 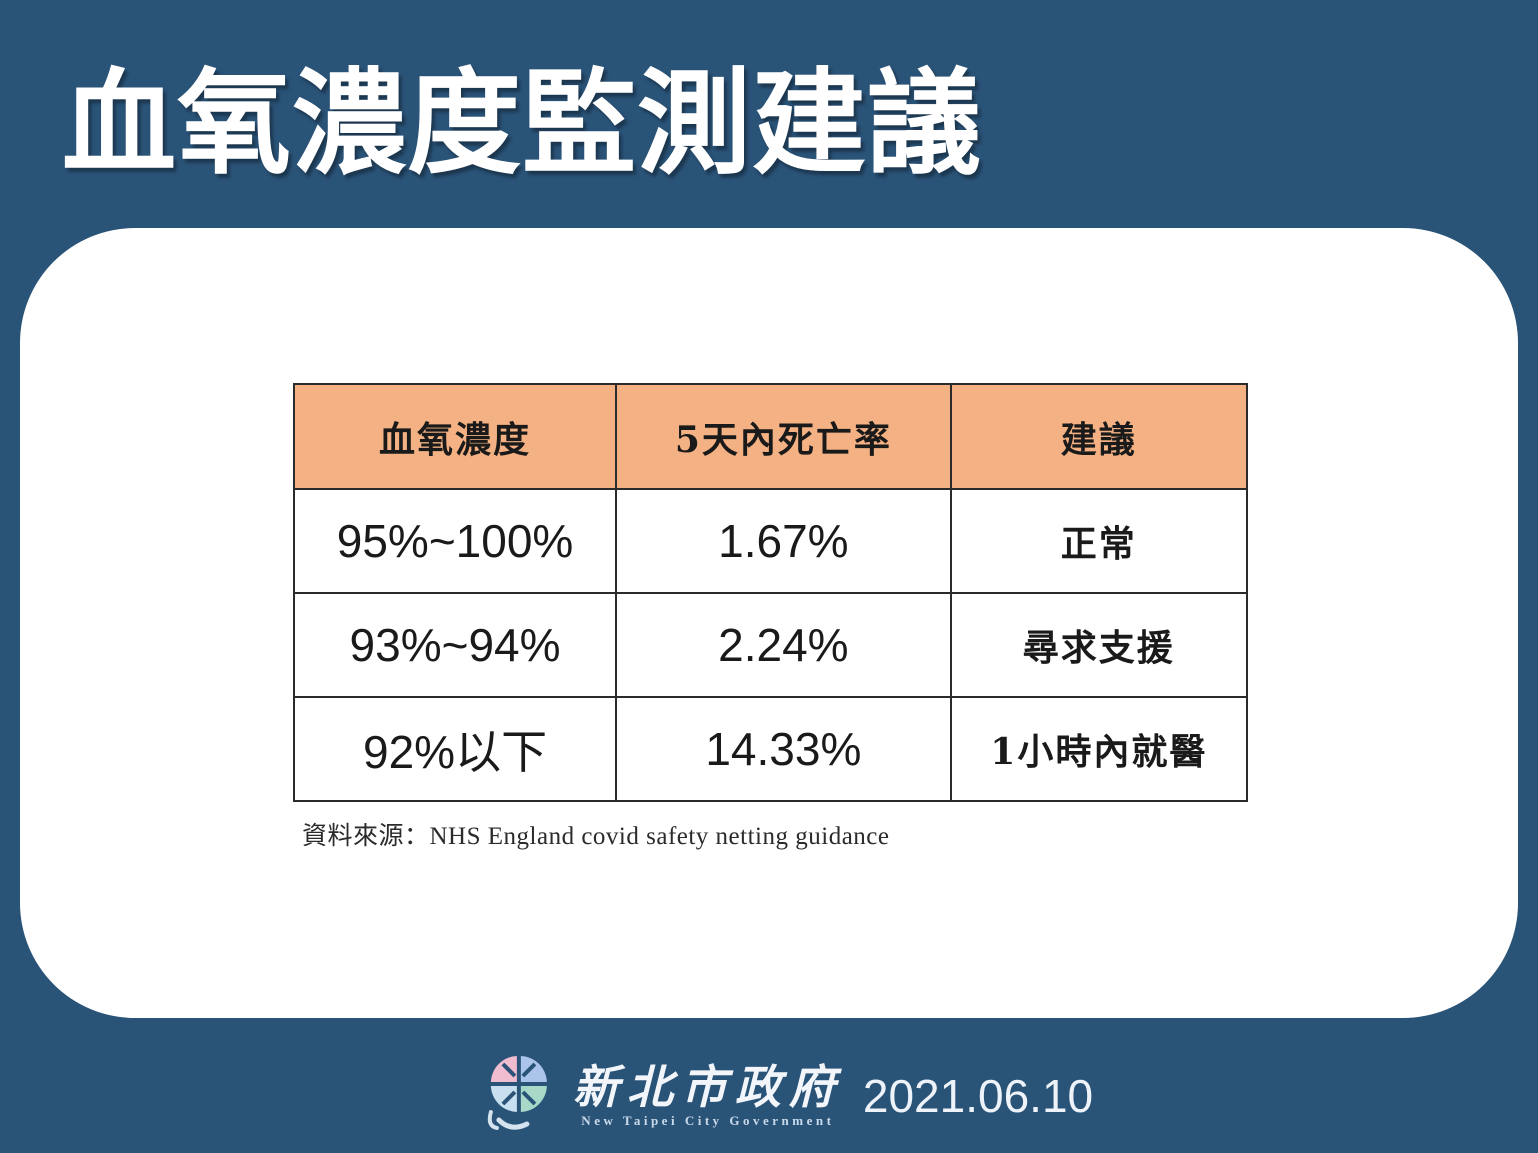 What do you see at coordinates (1099, 436) in the screenshot?
I see `column-header-advice: 建議` at bounding box center [1099, 436].